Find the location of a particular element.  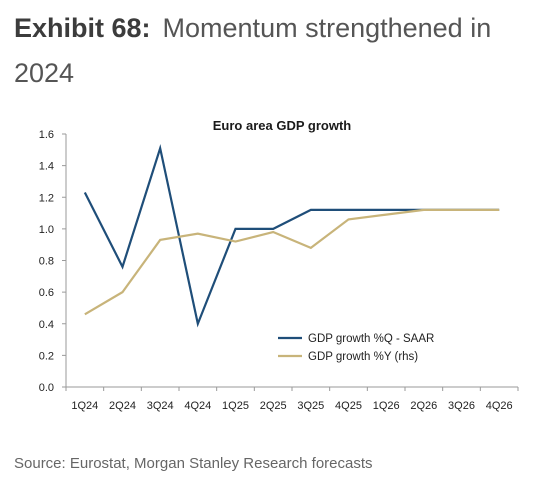

y-tick-label: 0.2 is located at coordinates (46, 356).